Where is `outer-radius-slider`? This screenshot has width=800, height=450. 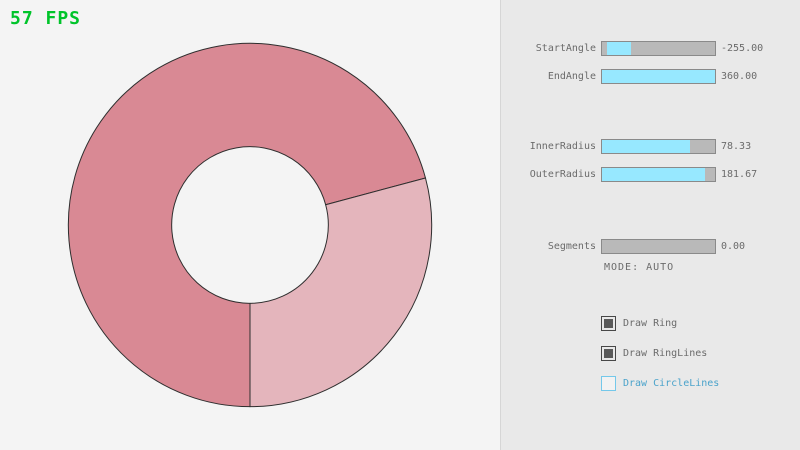
outer-radius-slider is located at coordinates (658, 174).